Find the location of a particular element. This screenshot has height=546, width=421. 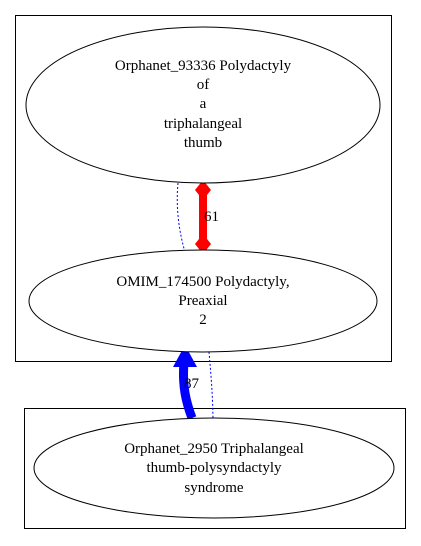

dotted-edge-upper is located at coordinates (181, 217).